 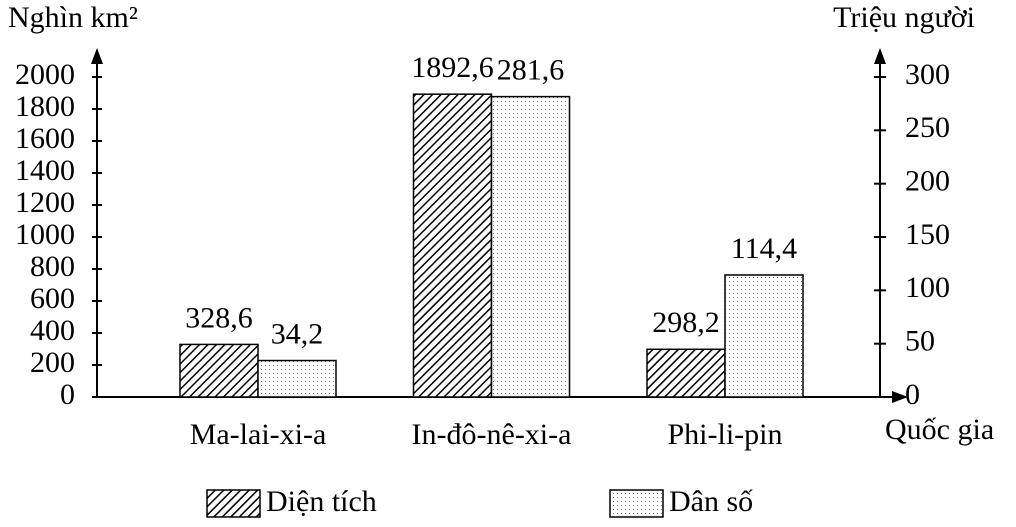 I want to click on y2-tick-label: 300, so click(x=927, y=74).